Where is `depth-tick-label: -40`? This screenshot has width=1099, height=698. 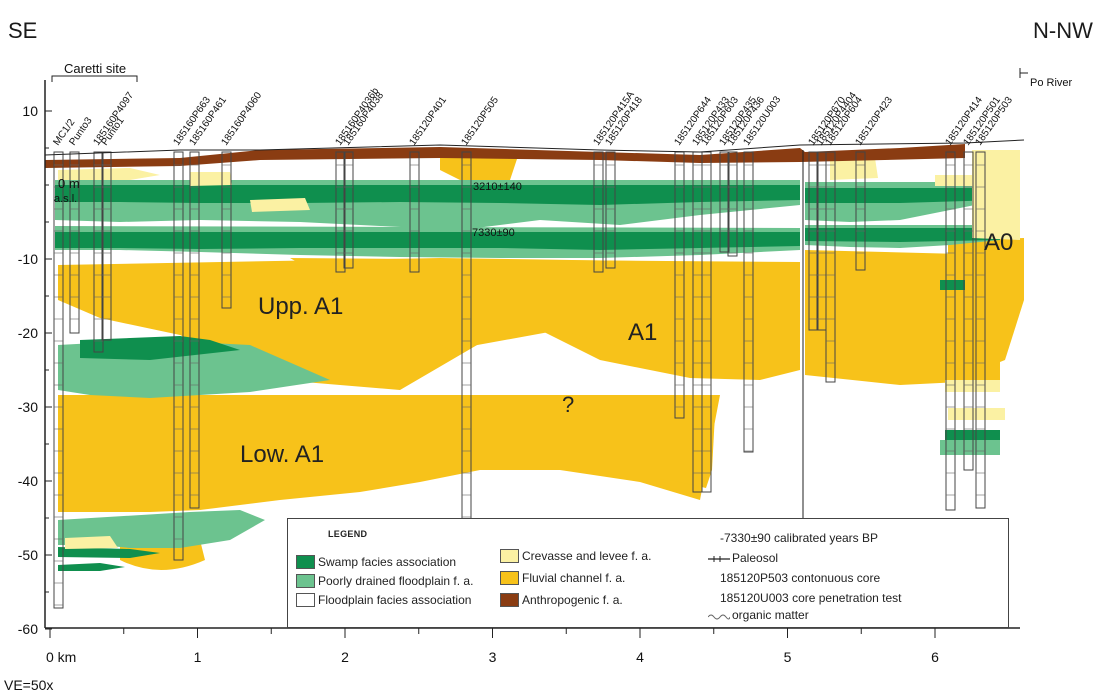 depth-tick-label: -40 is located at coordinates (28, 481).